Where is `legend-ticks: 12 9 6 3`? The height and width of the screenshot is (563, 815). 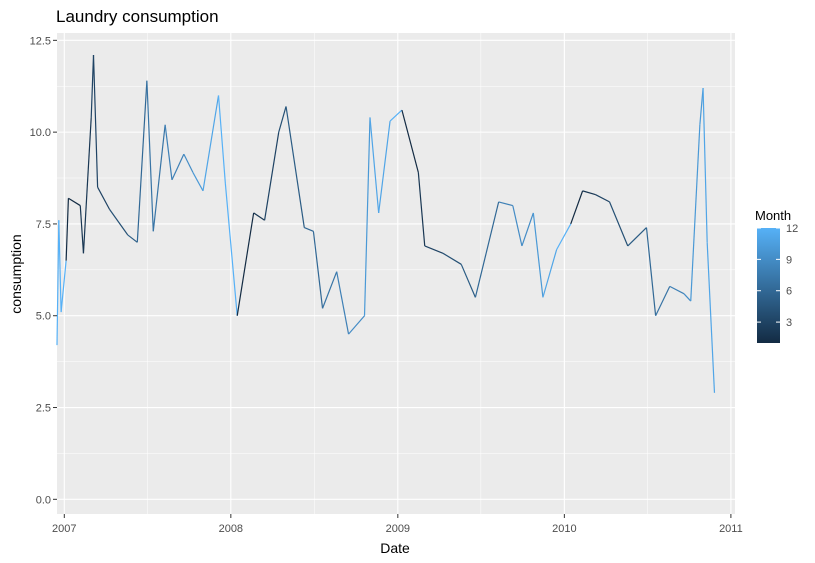 legend-ticks: 12 9 6 3 is located at coordinates (777, 276).